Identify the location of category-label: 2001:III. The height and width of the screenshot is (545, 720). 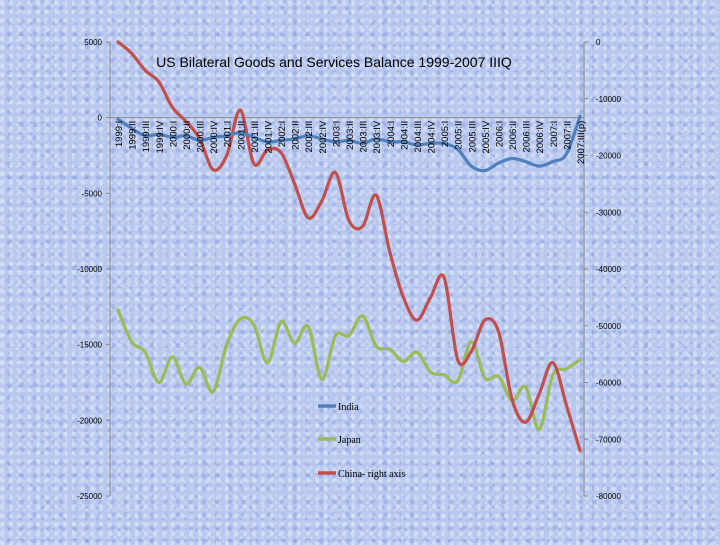
(255, 137).